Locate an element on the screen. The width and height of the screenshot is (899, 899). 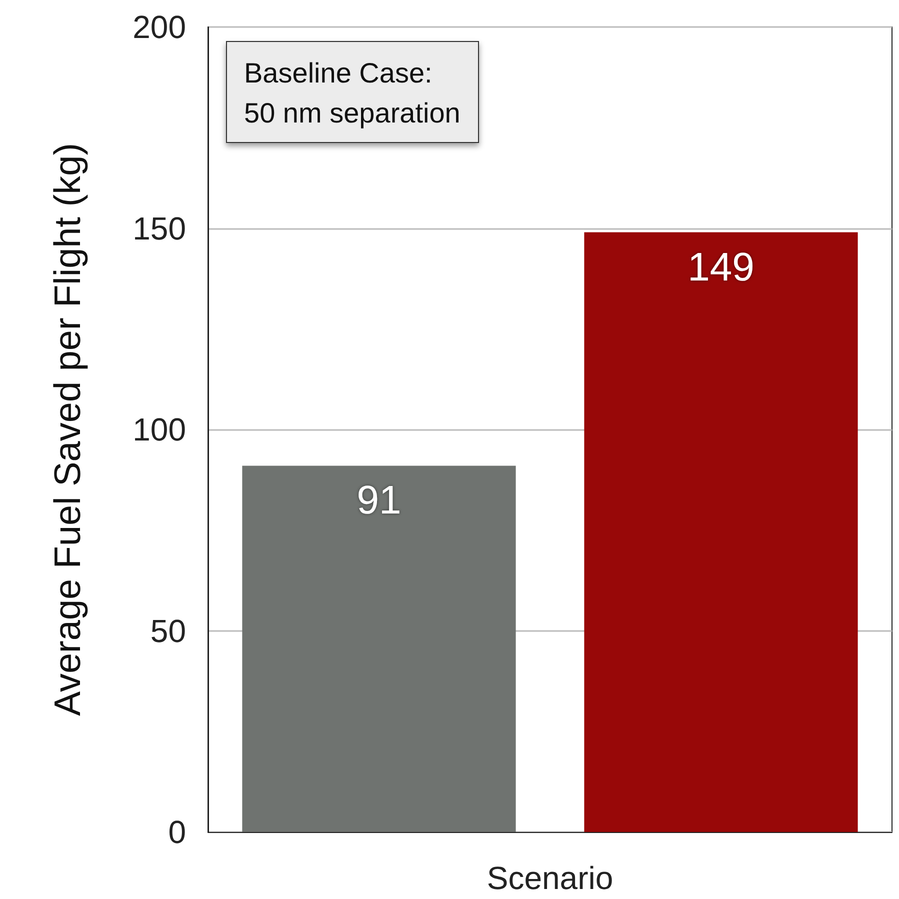
y-tick-label: 150 is located at coordinates (159, 228).